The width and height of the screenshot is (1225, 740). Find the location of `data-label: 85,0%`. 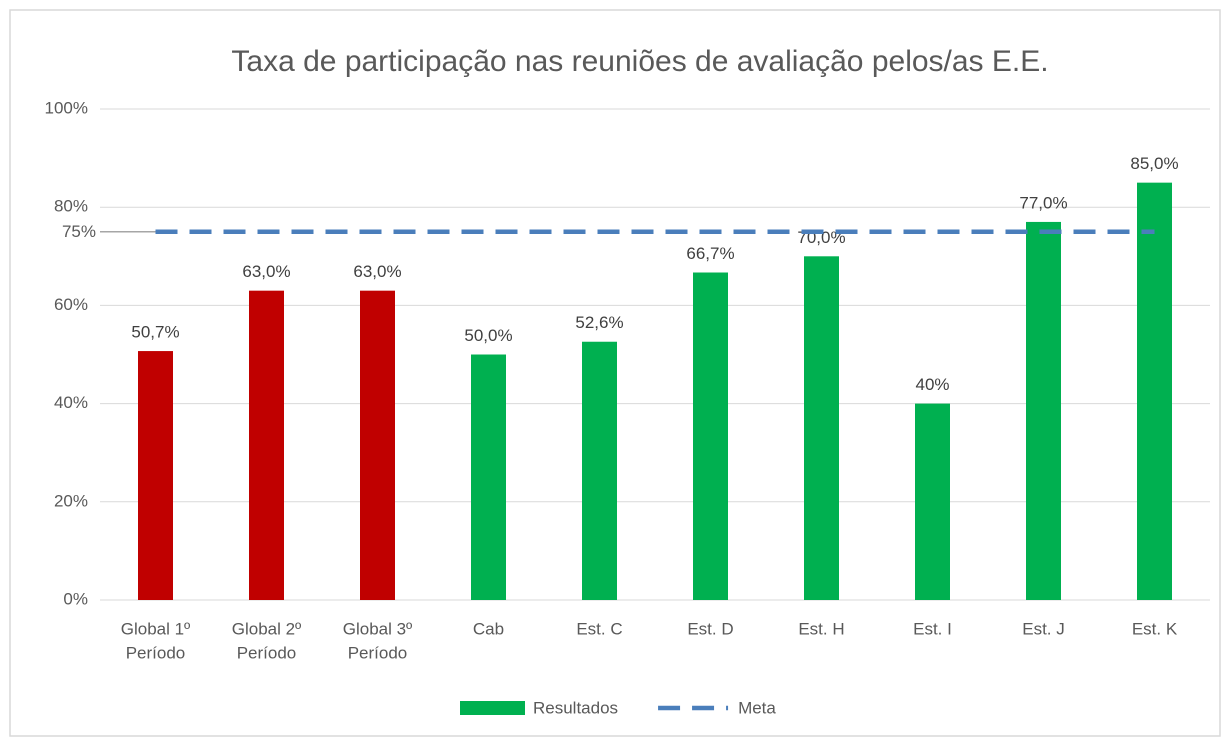

data-label: 85,0% is located at coordinates (1154, 163).